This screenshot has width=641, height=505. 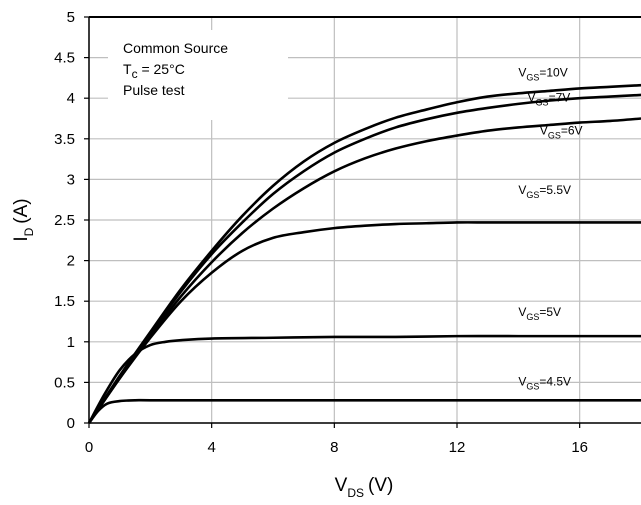 What do you see at coordinates (549, 98) in the screenshot?
I see `series-label: VGS=7V` at bounding box center [549, 98].